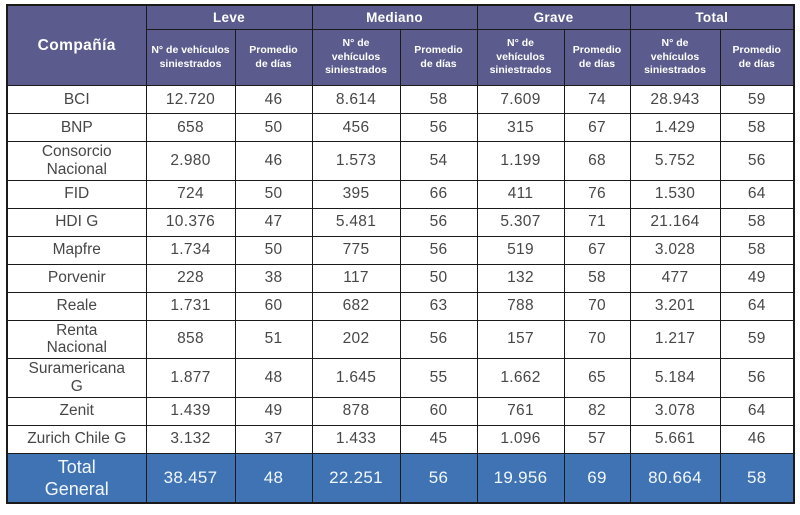 The height and width of the screenshot is (515, 800). Describe the element at coordinates (356, 339) in the screenshot. I see `value-cell: 202` at that location.